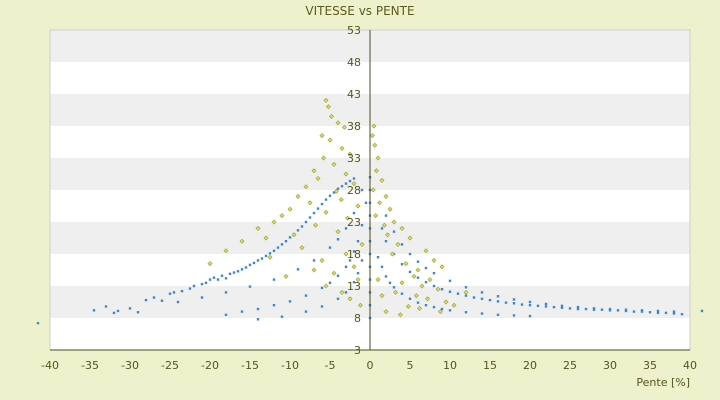 The image size is (720, 400). I want to click on x-tick-label: 30, so click(610, 365).